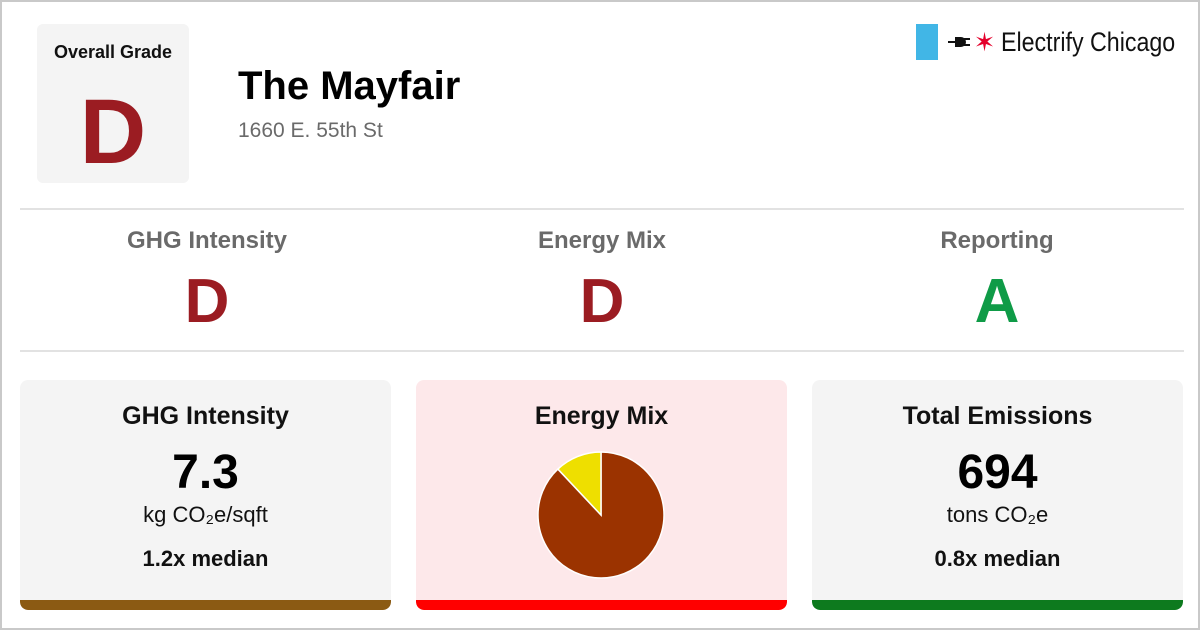 The width and height of the screenshot is (1200, 630). What do you see at coordinates (997, 558) in the screenshot?
I see `total-emissions-median: 0.8x median` at bounding box center [997, 558].